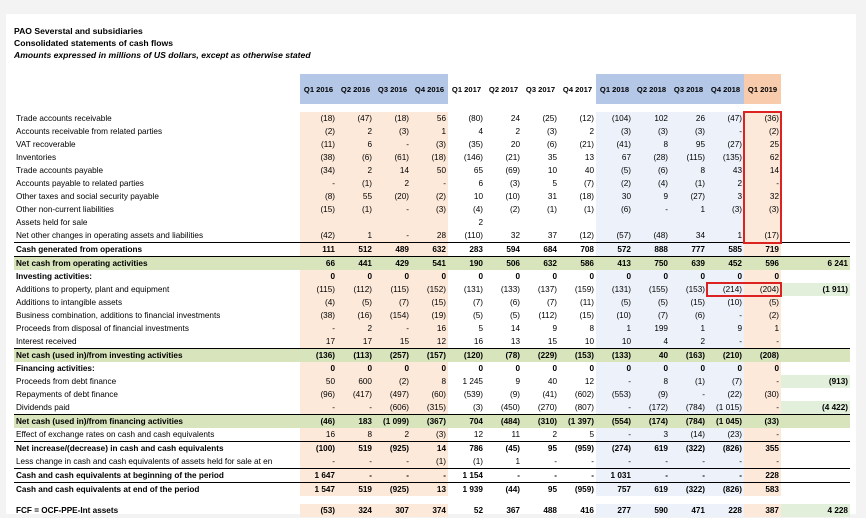  I want to click on cell: 471, so click(688, 510).